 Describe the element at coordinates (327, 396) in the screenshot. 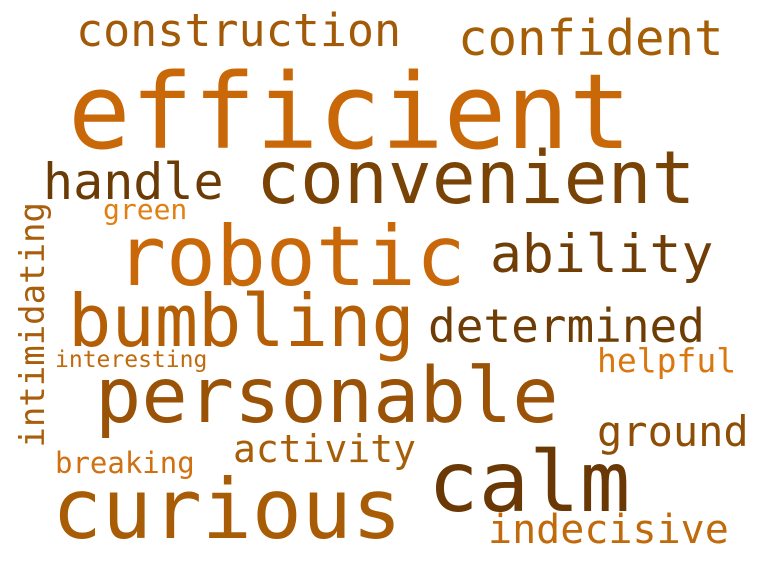

I see `word-personable: personable` at that location.